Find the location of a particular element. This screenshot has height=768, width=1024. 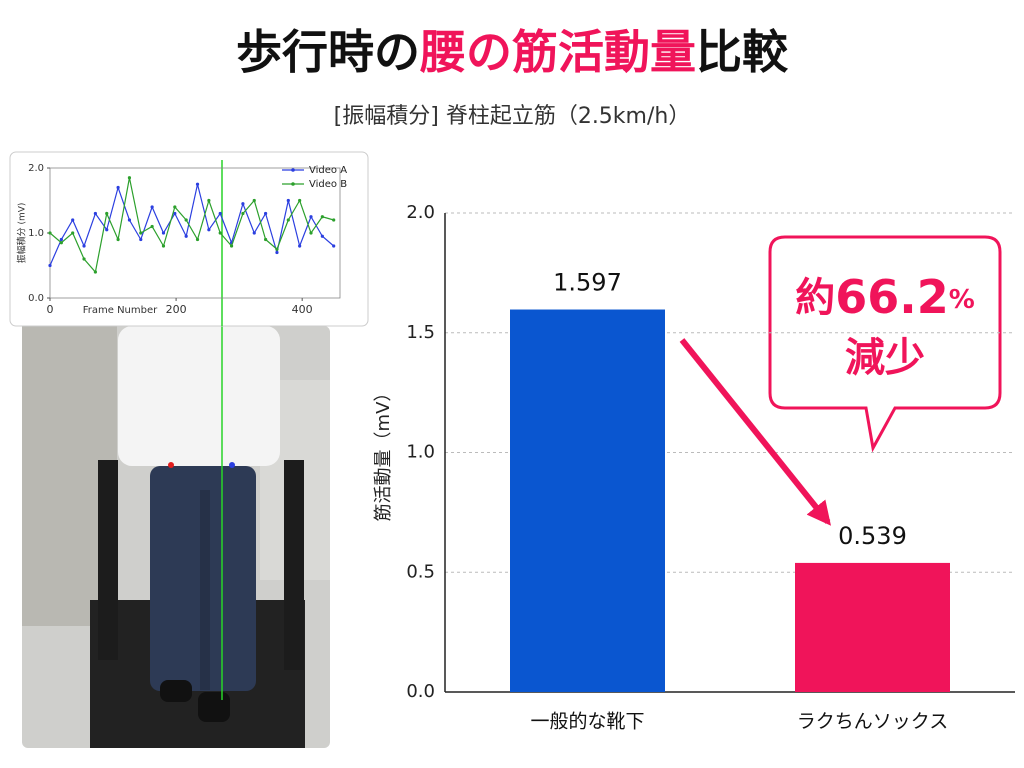

x-tick-label: ラクちんソックス is located at coordinates (872, 722).